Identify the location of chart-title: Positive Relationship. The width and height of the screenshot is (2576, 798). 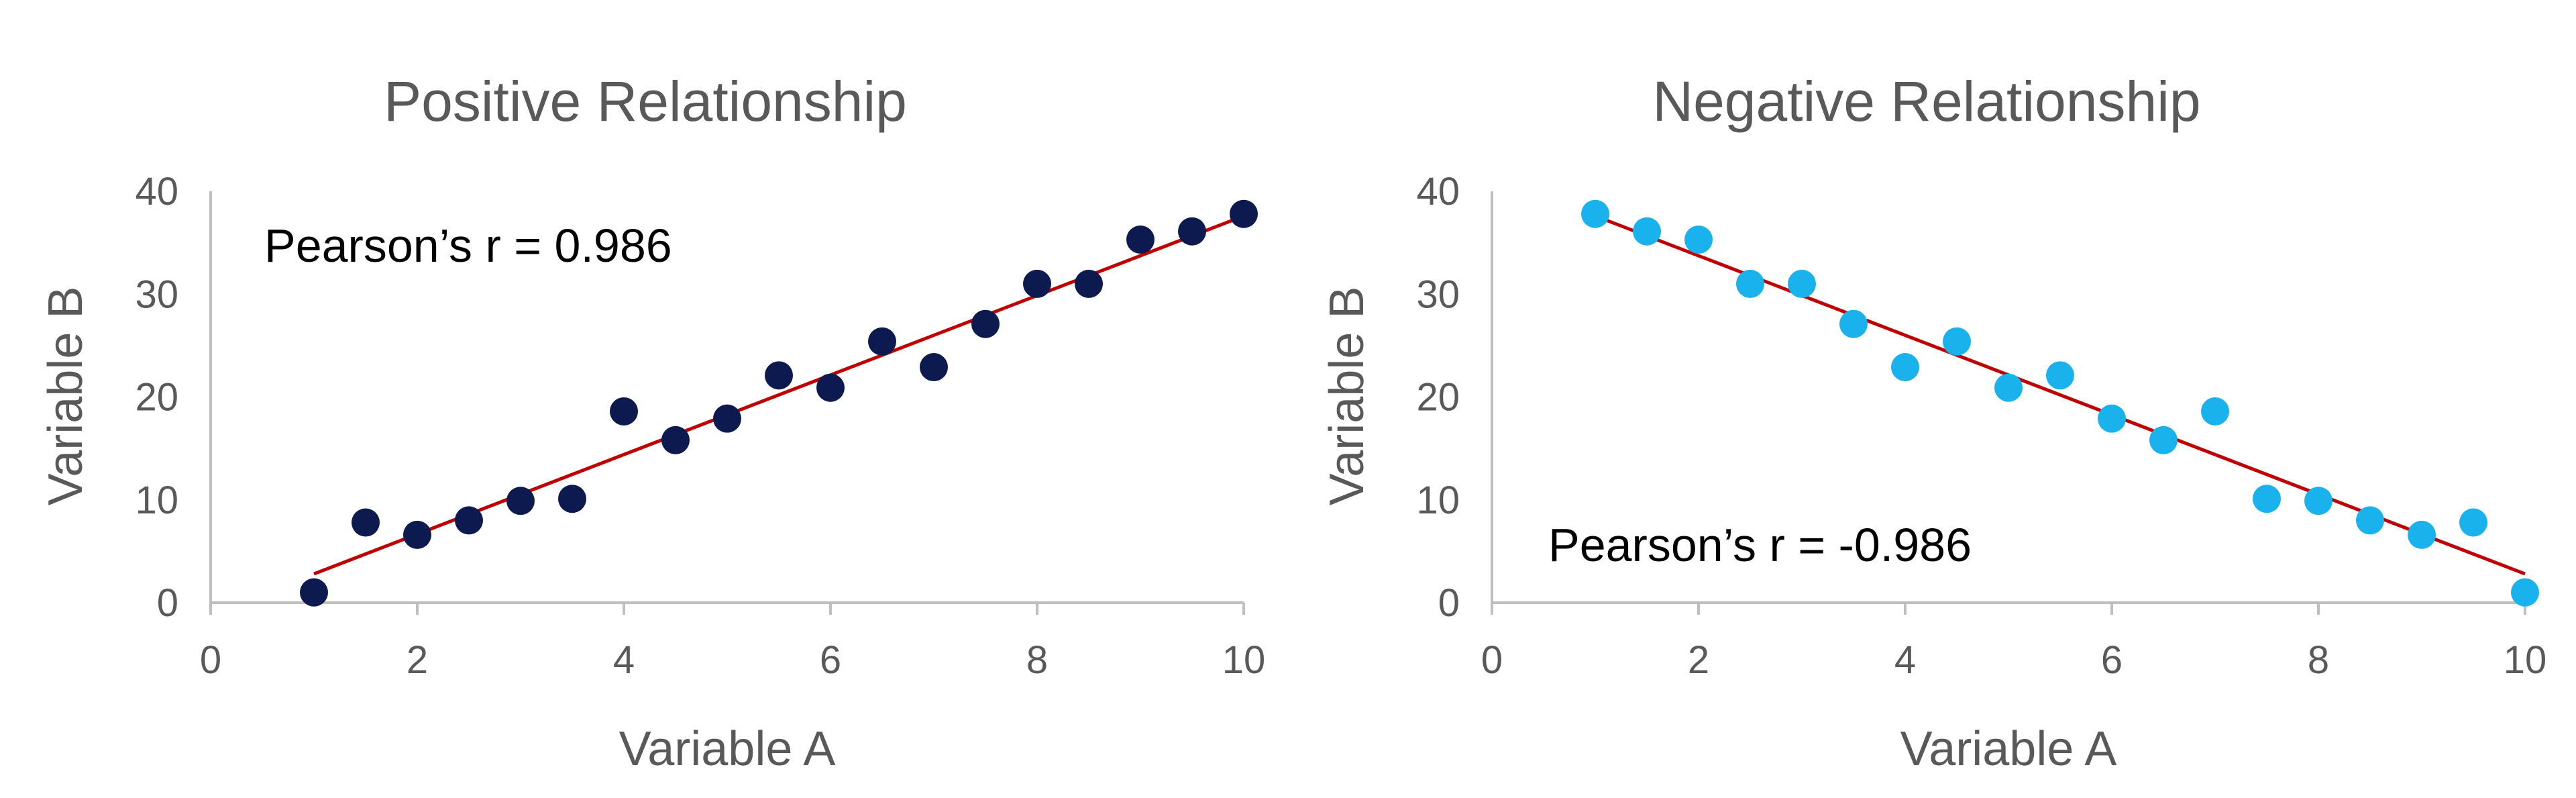
(645, 101).